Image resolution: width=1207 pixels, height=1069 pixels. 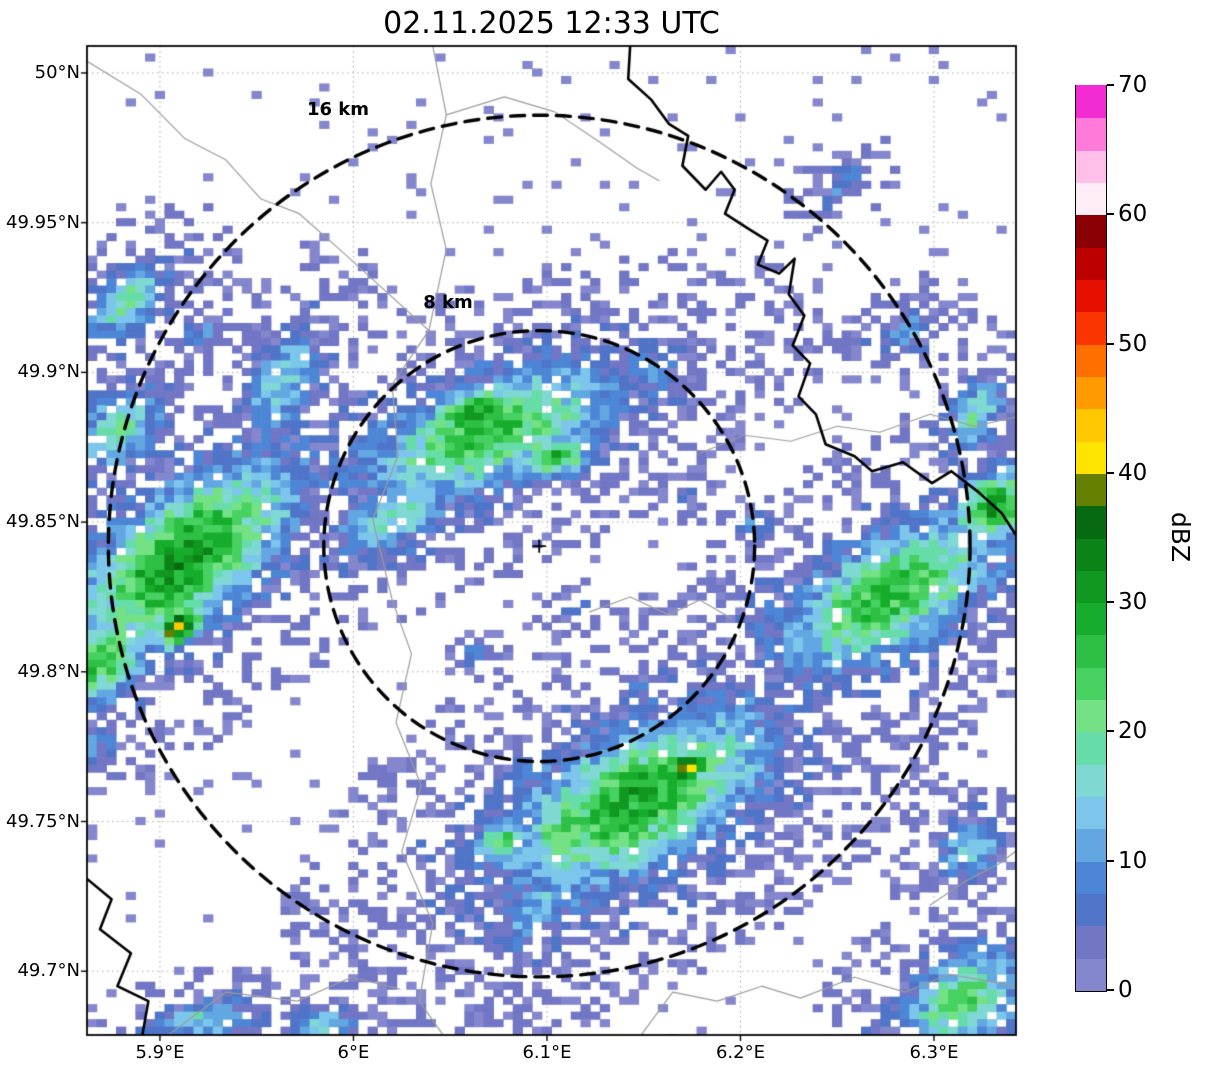 What do you see at coordinates (48, 372) in the screenshot?
I see `y-tick-label: 49.9°N` at bounding box center [48, 372].